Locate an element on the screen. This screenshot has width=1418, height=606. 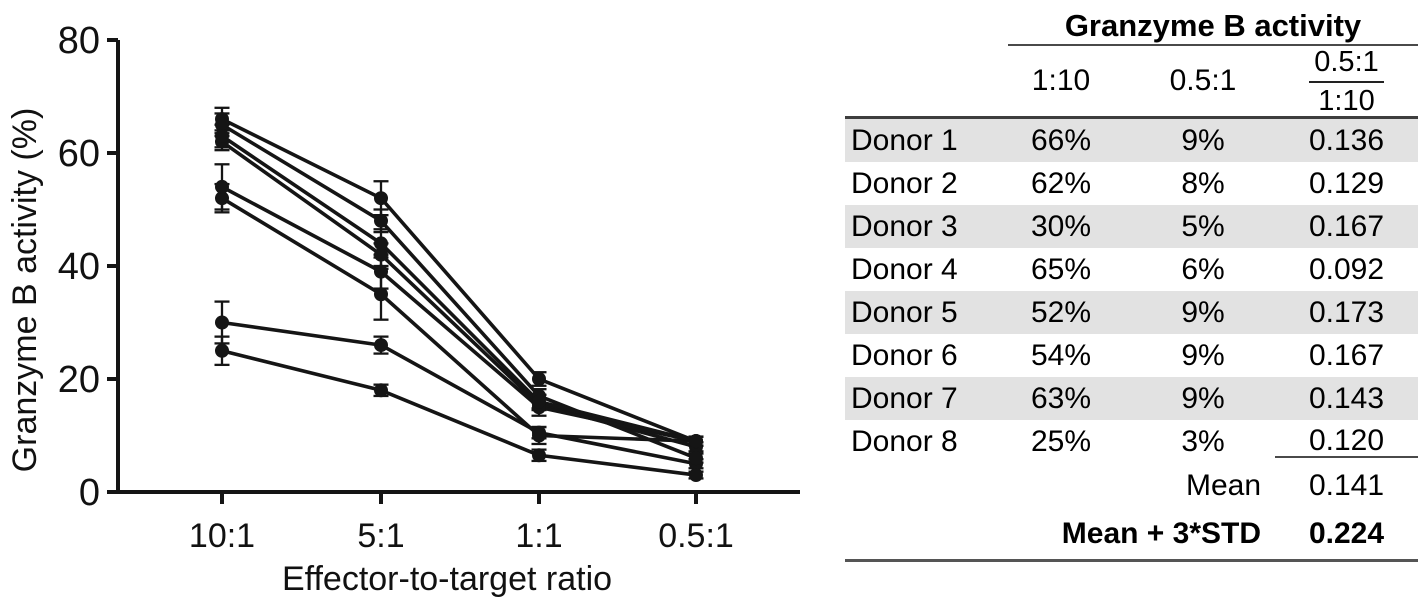
value-ratio: 0.173 is located at coordinates (1346, 312).